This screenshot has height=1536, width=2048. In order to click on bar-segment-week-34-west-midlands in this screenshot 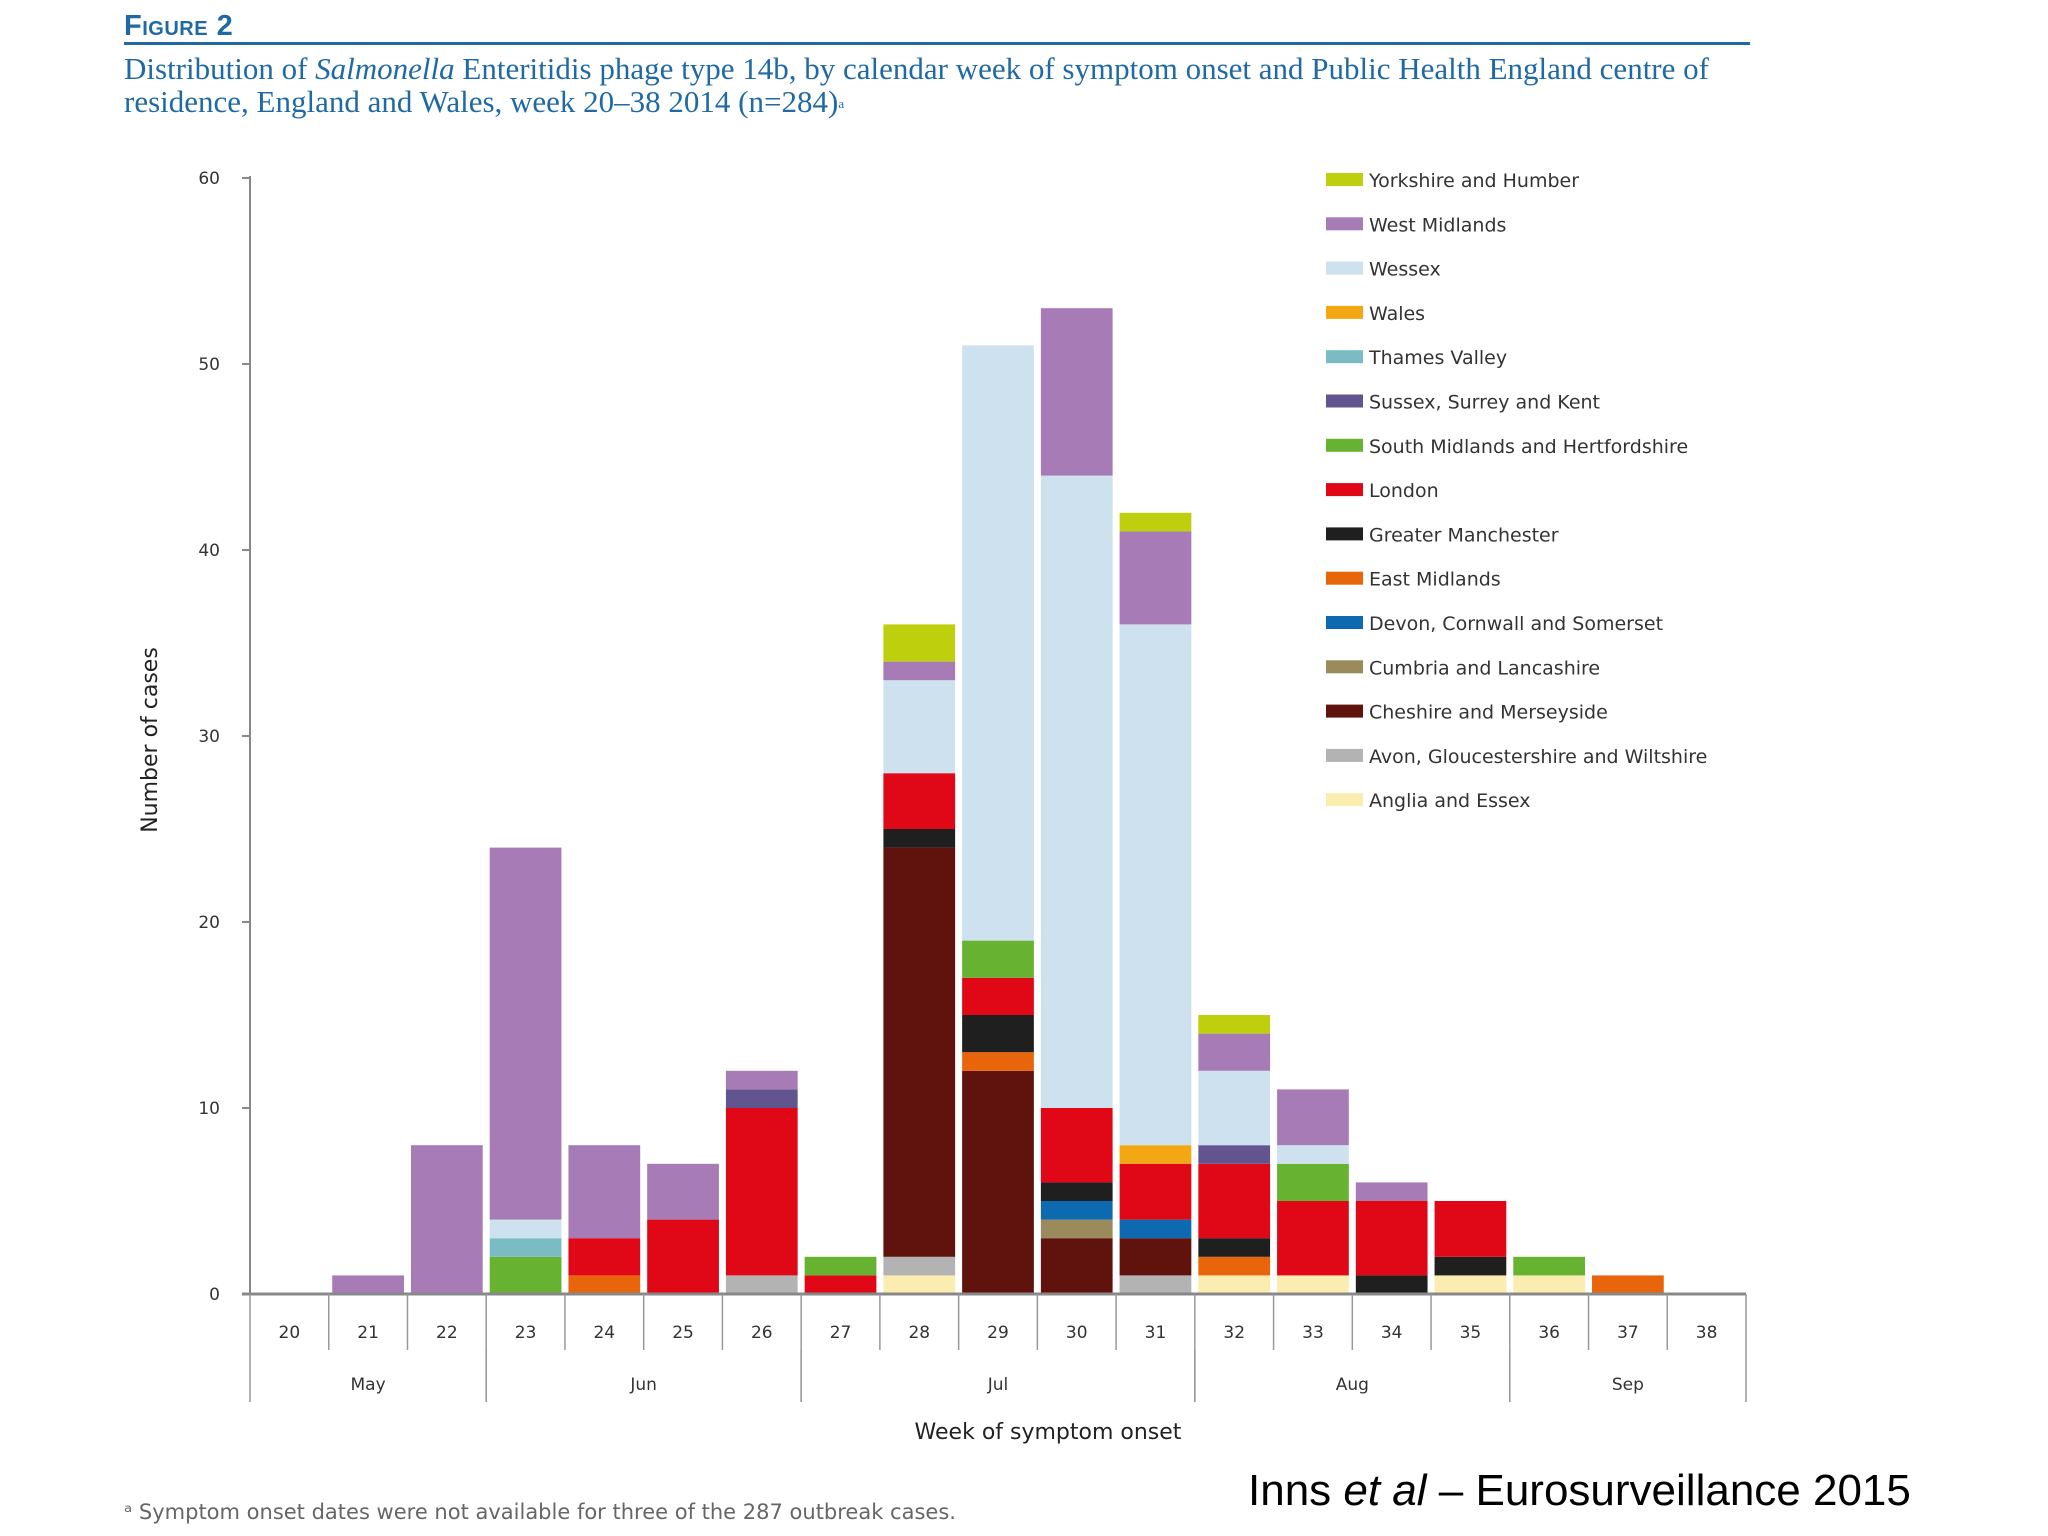, I will do `click(1391, 1191)`.